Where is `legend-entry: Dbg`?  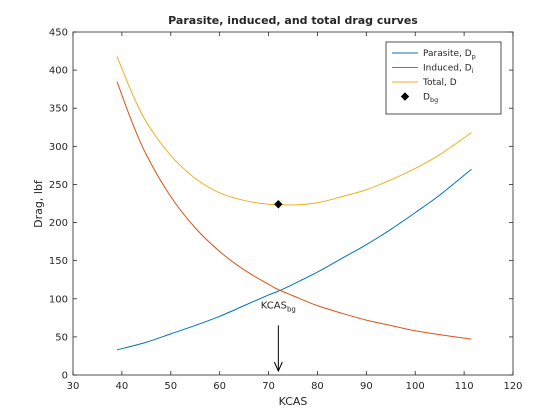
legend-entry: Dbg is located at coordinates (430, 99).